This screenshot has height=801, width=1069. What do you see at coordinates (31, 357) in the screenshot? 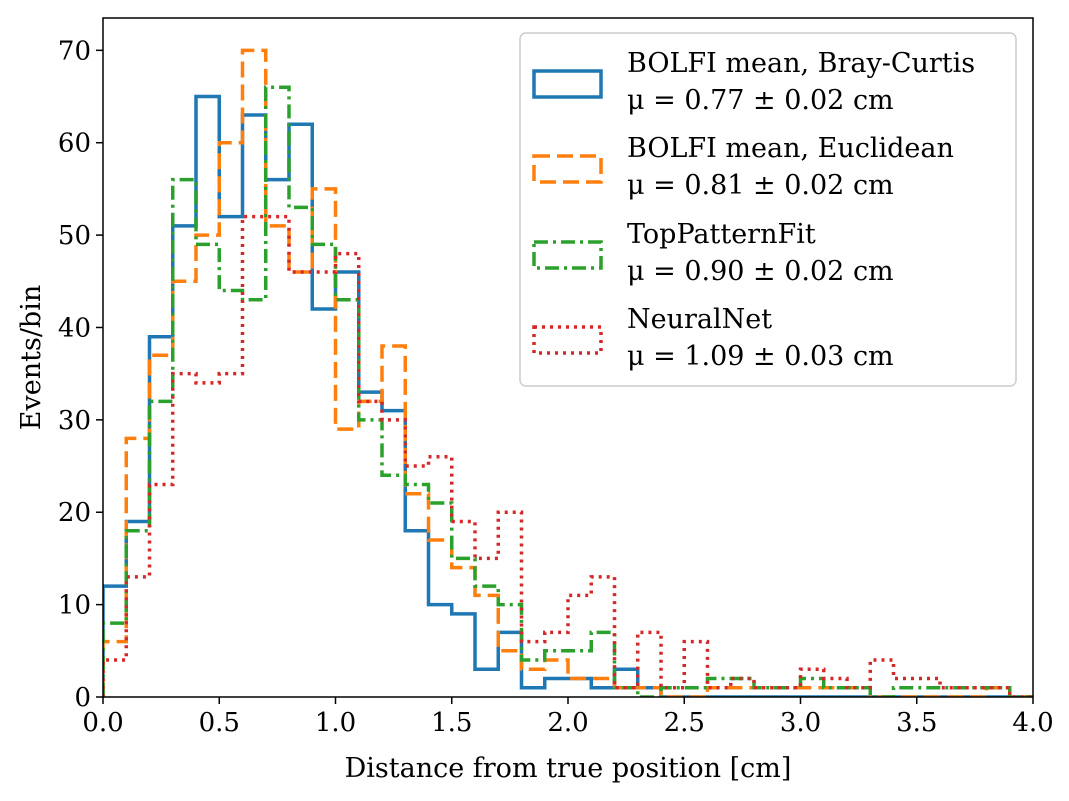
I see `y-axis-label: Events/bin` at bounding box center [31, 357].